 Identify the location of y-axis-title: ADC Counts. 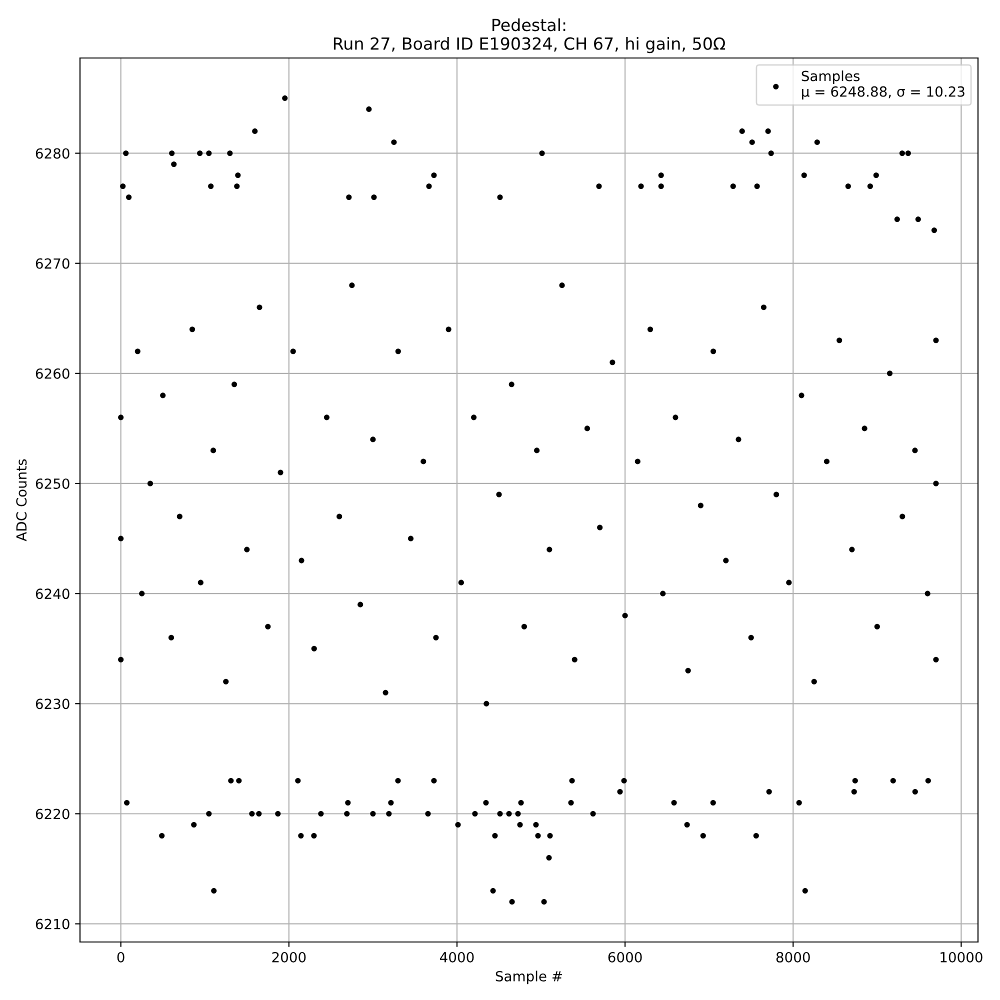
(21, 500).